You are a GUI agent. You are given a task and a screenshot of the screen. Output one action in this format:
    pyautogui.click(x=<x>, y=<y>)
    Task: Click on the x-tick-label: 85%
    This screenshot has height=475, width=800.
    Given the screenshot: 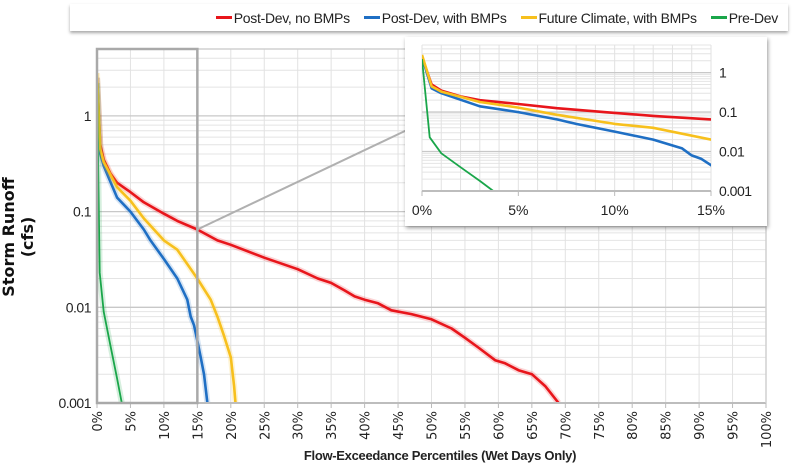 What is the action you would take?
    pyautogui.click(x=667, y=425)
    